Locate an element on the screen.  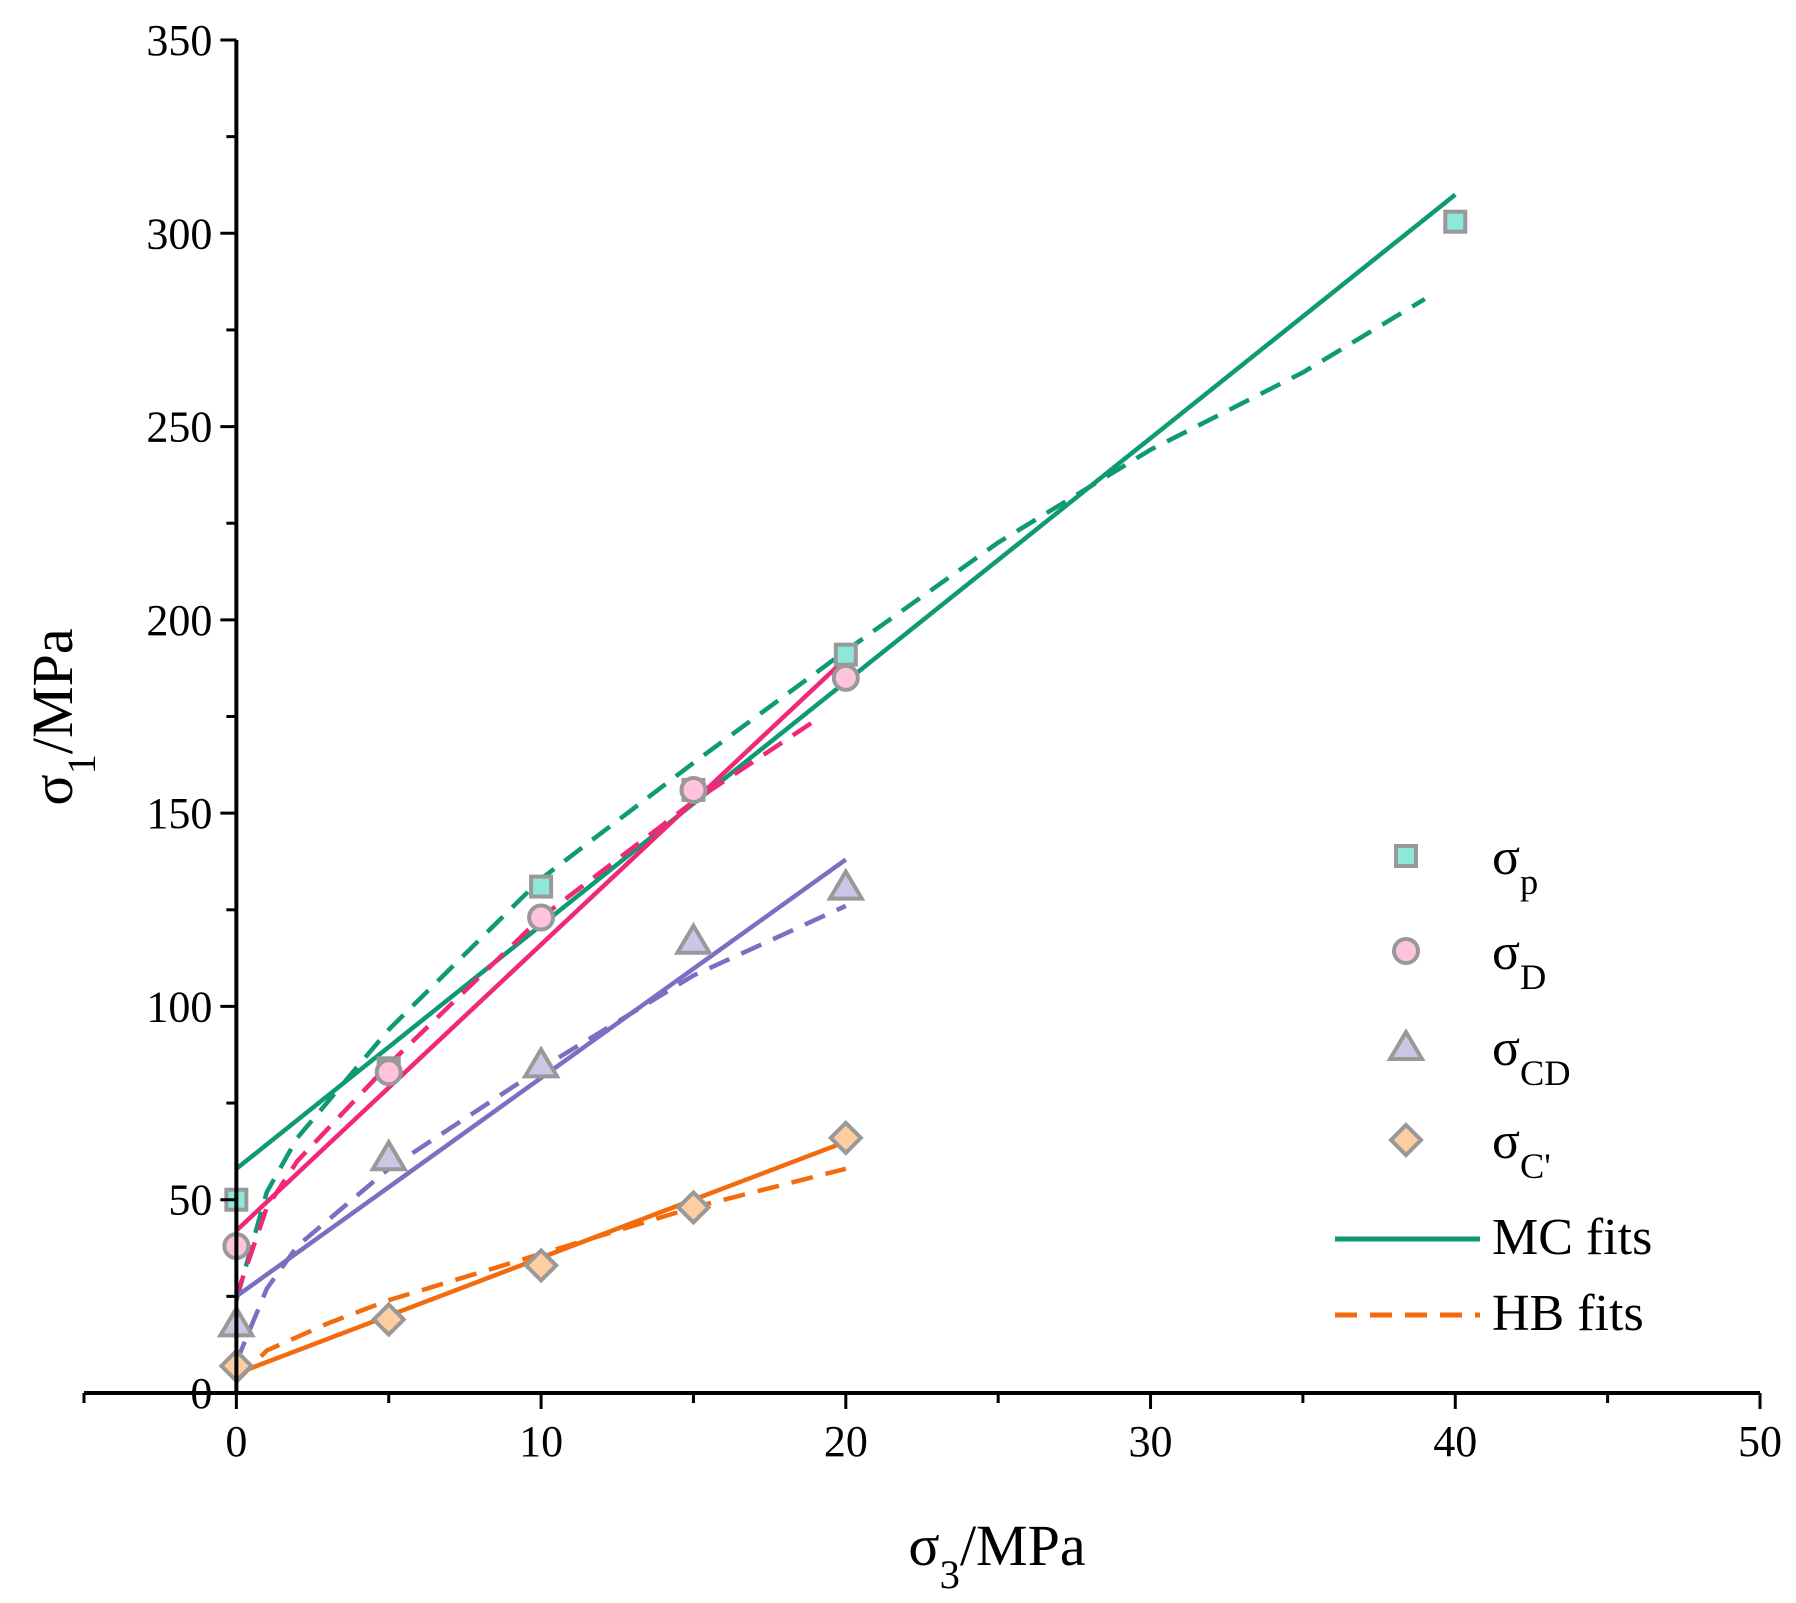
y-tick-label: 100 is located at coordinates (179, 1006).